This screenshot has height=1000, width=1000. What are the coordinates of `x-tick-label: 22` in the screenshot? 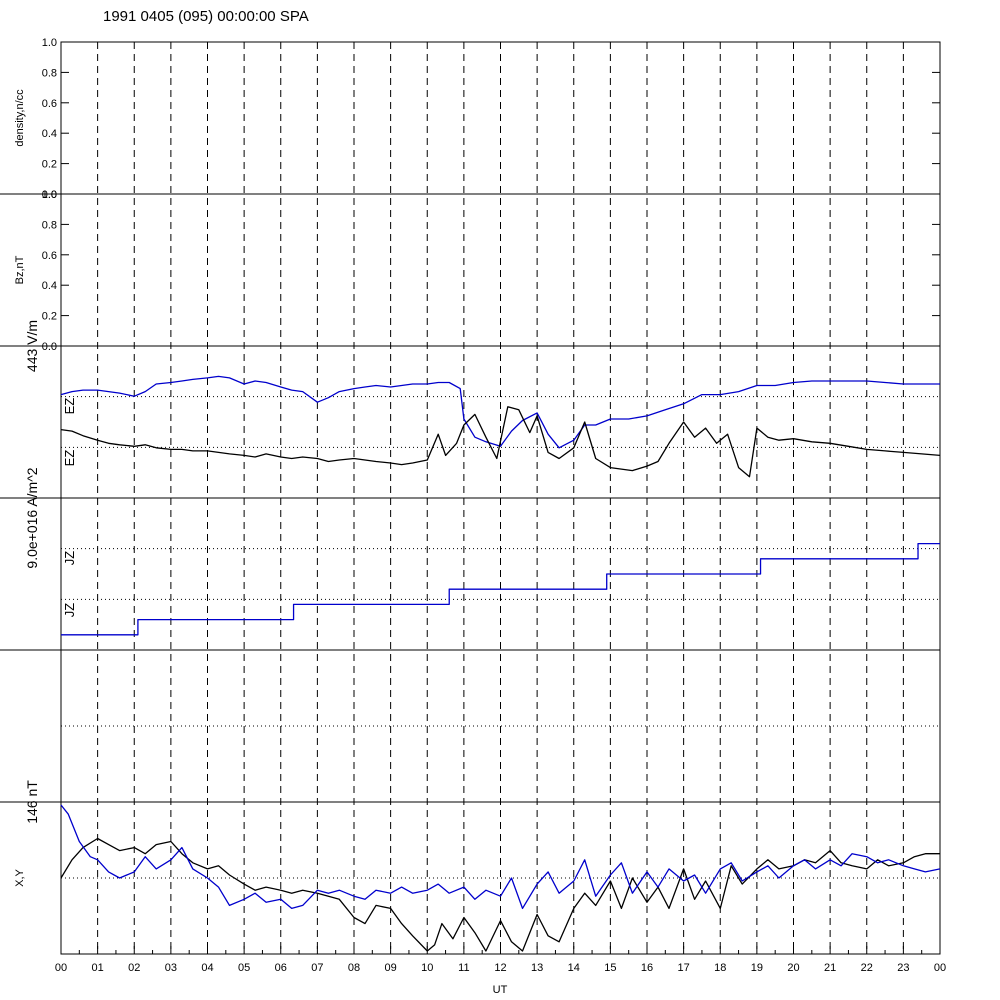 It's located at (867, 968).